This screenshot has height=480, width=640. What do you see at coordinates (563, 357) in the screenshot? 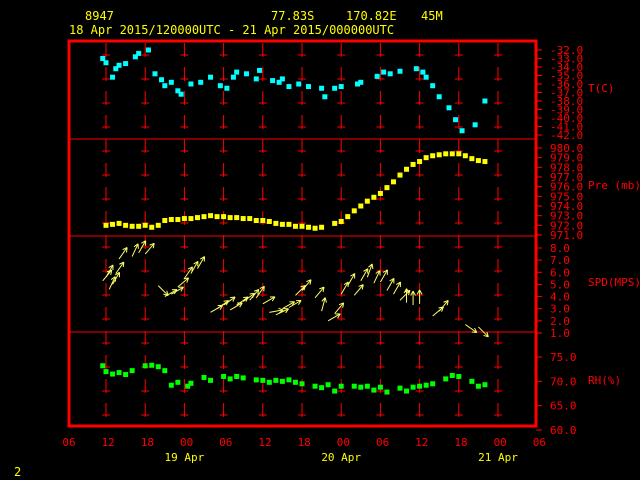
I see `y-tick-label: 75.0` at bounding box center [563, 357].